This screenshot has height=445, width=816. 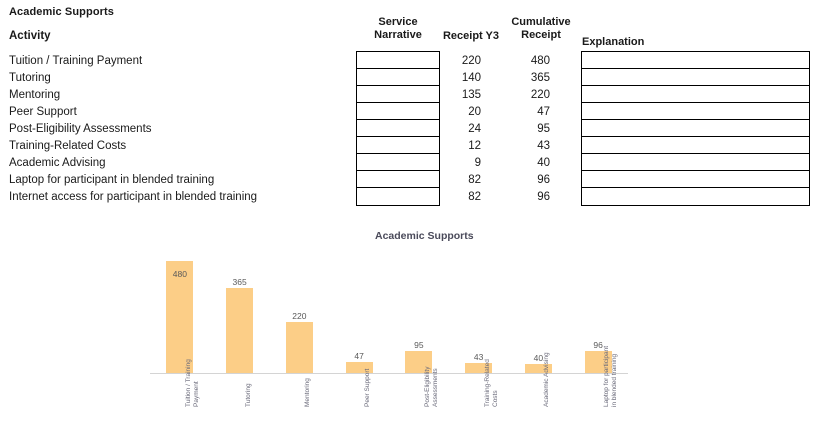 What do you see at coordinates (30, 78) in the screenshot?
I see `table-row-activity: Tutoring` at bounding box center [30, 78].